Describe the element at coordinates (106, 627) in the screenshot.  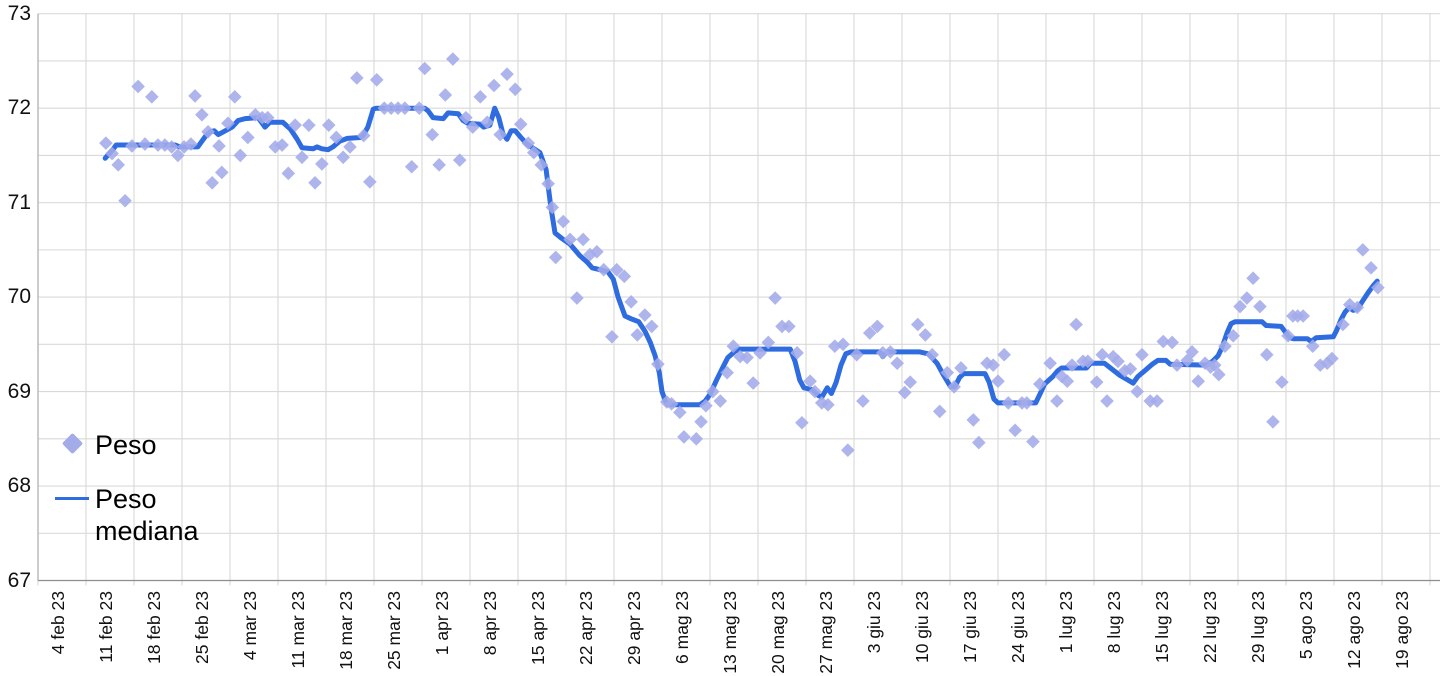
I see `x-tick-label: 11 feb 23` at that location.